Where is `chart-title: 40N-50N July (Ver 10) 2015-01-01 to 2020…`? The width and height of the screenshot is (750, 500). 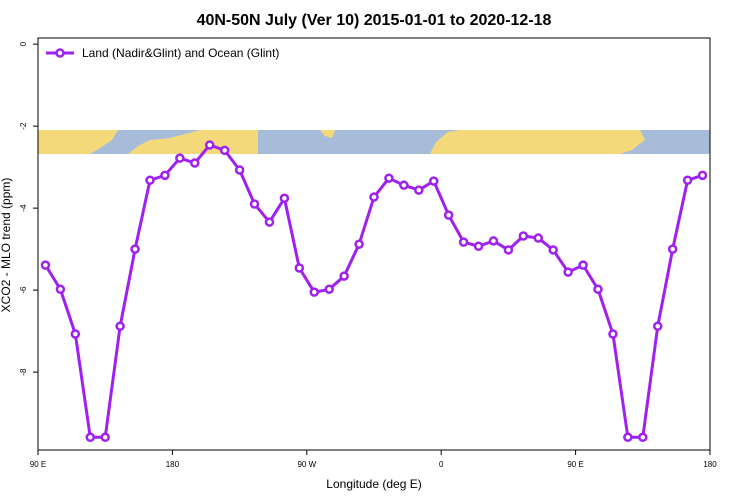 chart-title: 40N-50N July (Ver 10) 2015-01-01 to 2020… is located at coordinates (374, 20).